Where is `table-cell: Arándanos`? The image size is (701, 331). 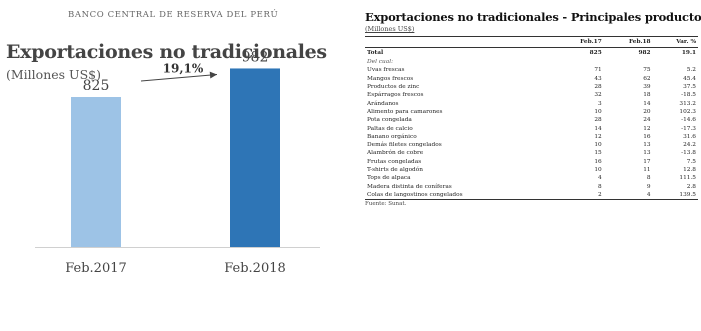 table-cell: Arándanos is located at coordinates (383, 103).